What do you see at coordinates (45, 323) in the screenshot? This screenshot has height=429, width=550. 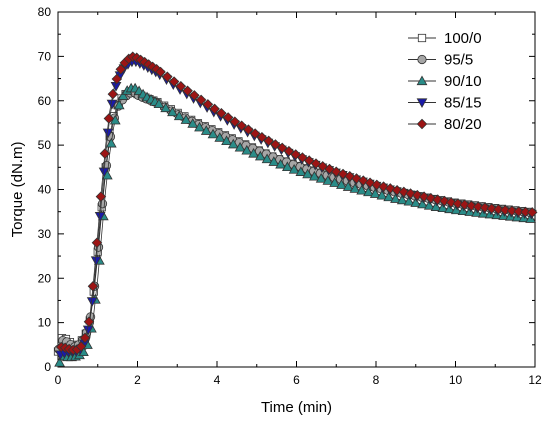 I see `y-tick-label: 10` at bounding box center [45, 323].